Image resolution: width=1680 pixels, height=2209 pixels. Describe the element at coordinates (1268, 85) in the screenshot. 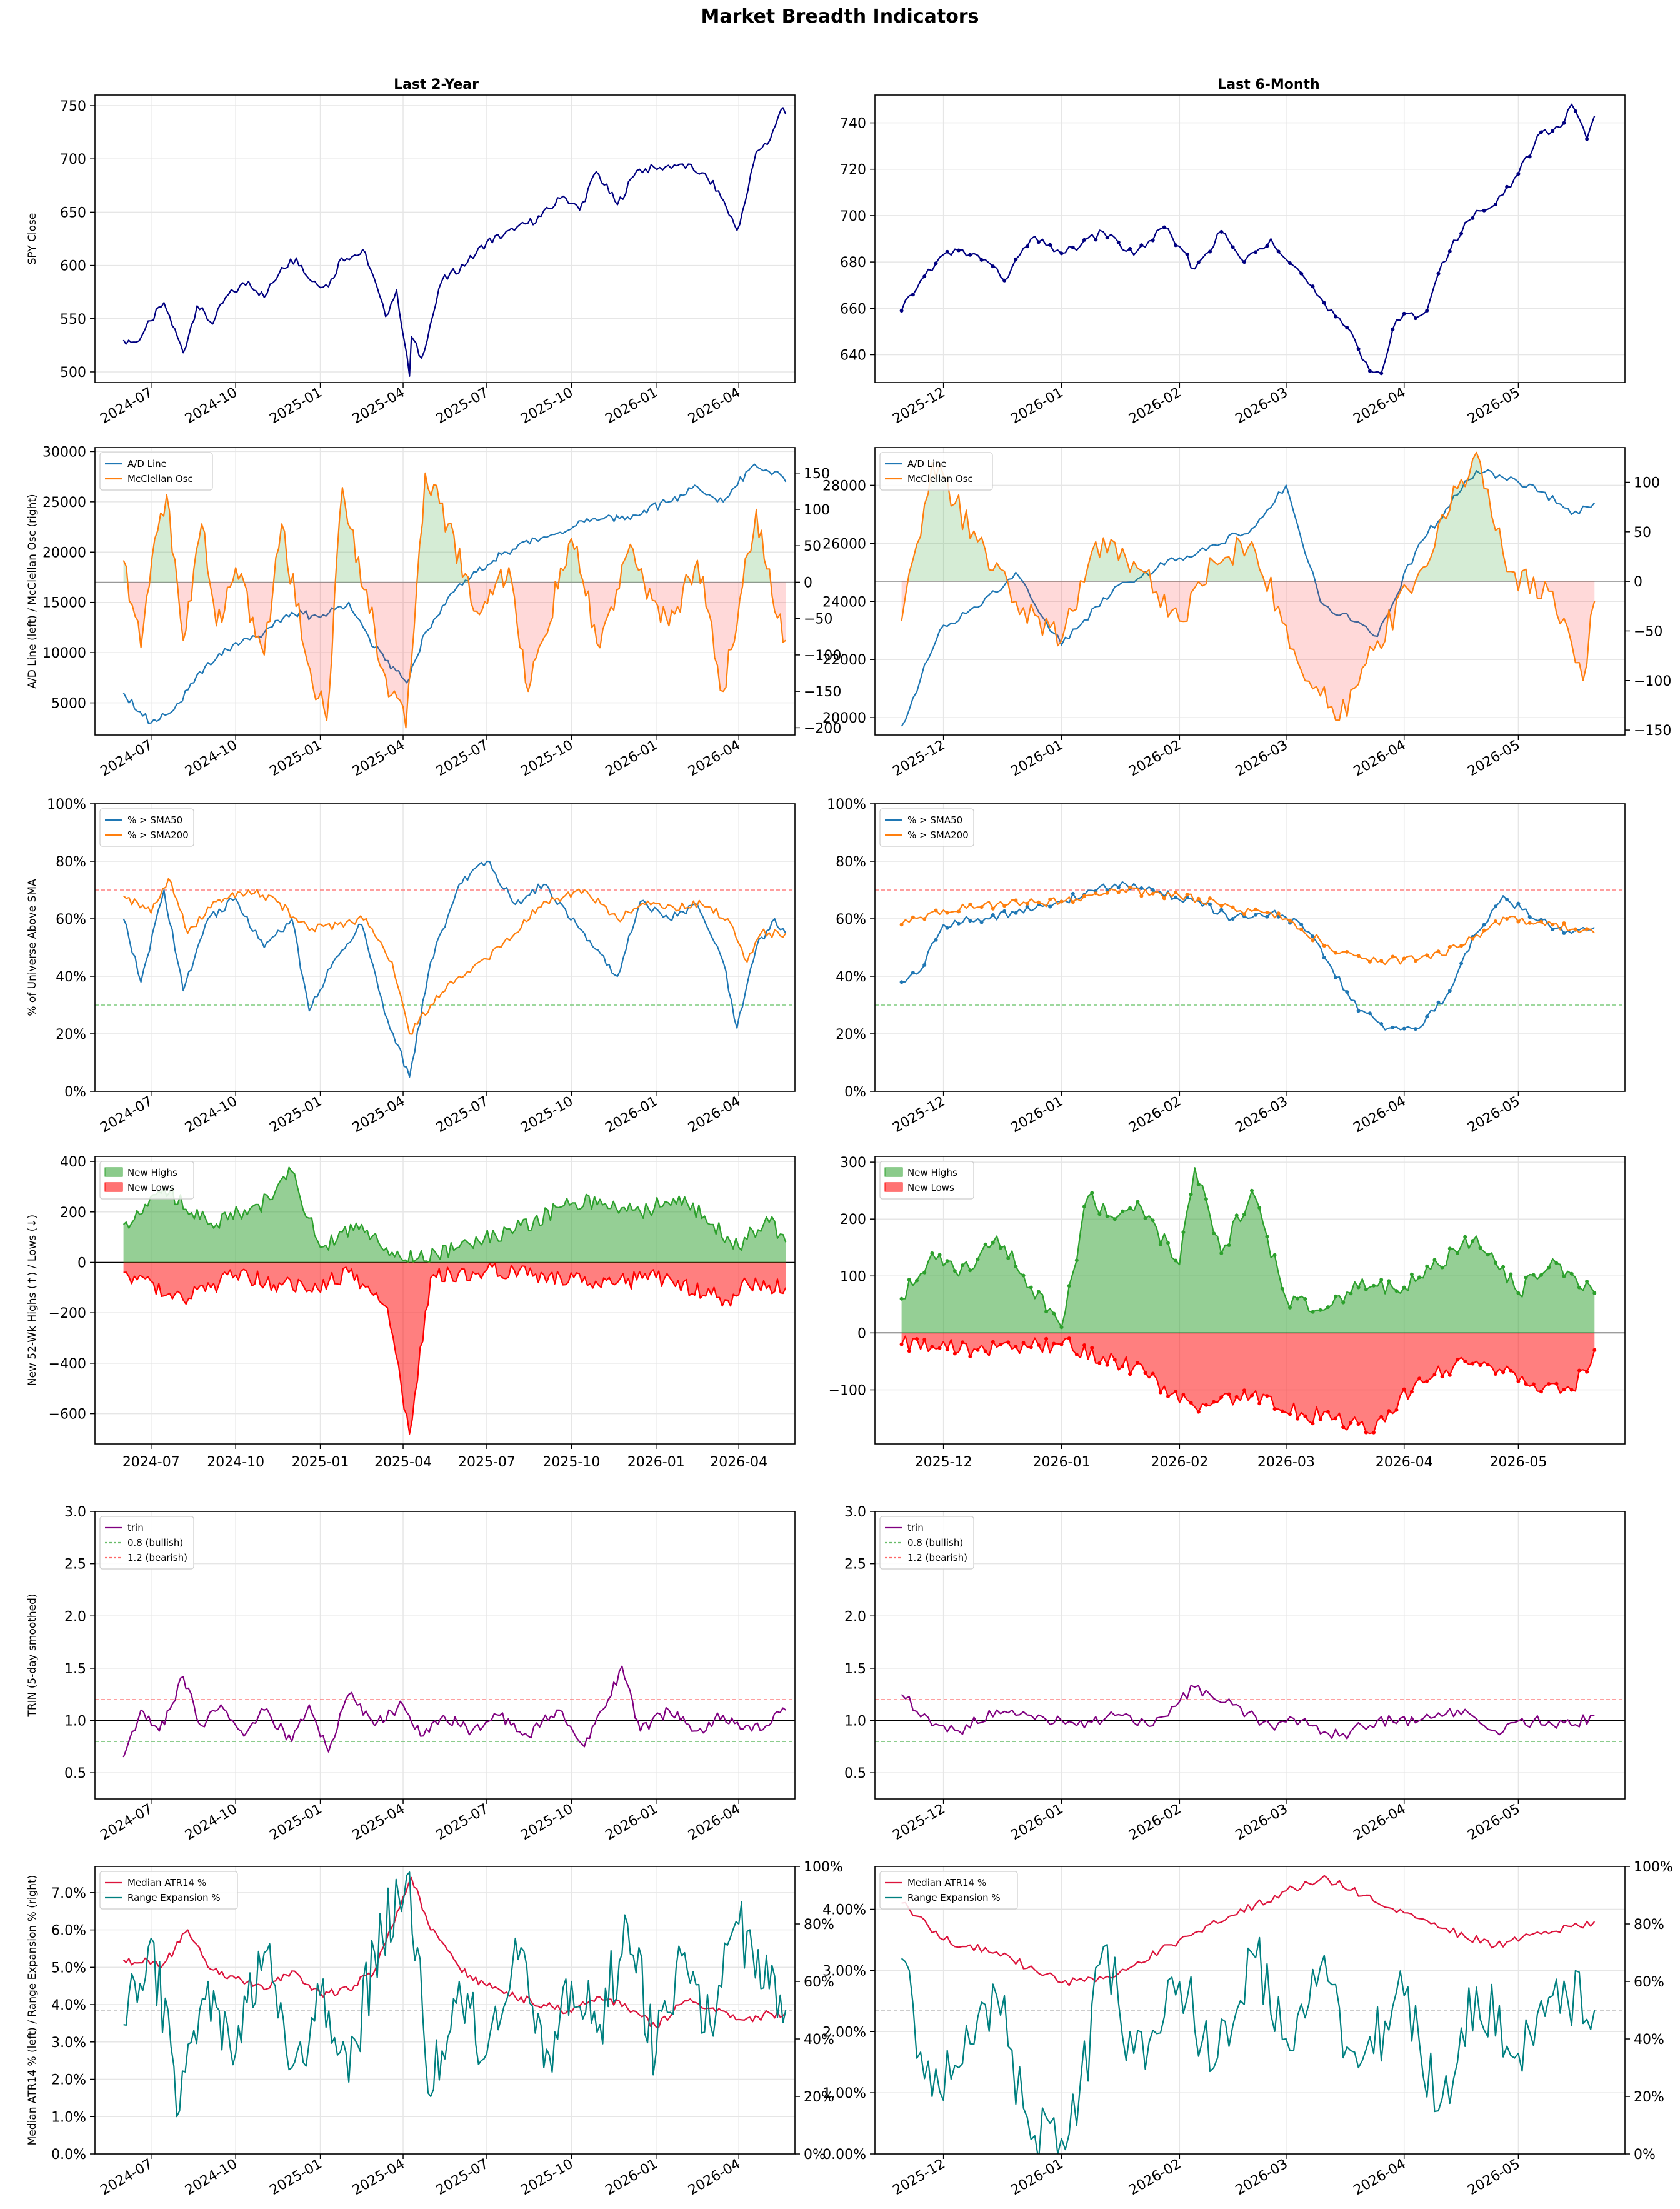

I see `column-title-right: Last 6-Month` at that location.